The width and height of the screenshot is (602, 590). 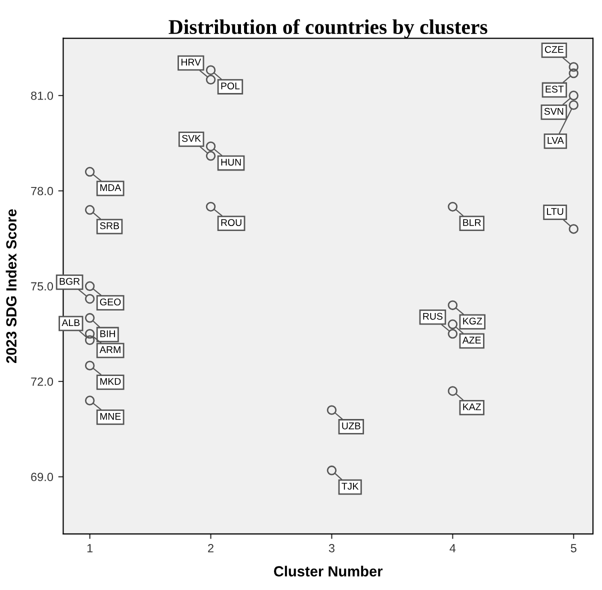 What do you see at coordinates (107, 334) in the screenshot?
I see `annotation: BIH` at bounding box center [107, 334].